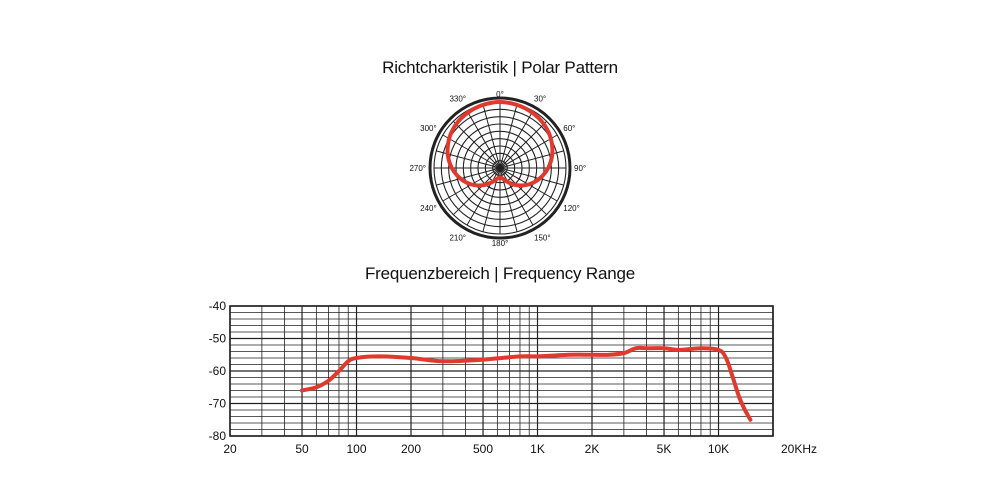 The width and height of the screenshot is (1000, 500). Describe the element at coordinates (483, 449) in the screenshot. I see `freq-x-tick-label: 500` at that location.